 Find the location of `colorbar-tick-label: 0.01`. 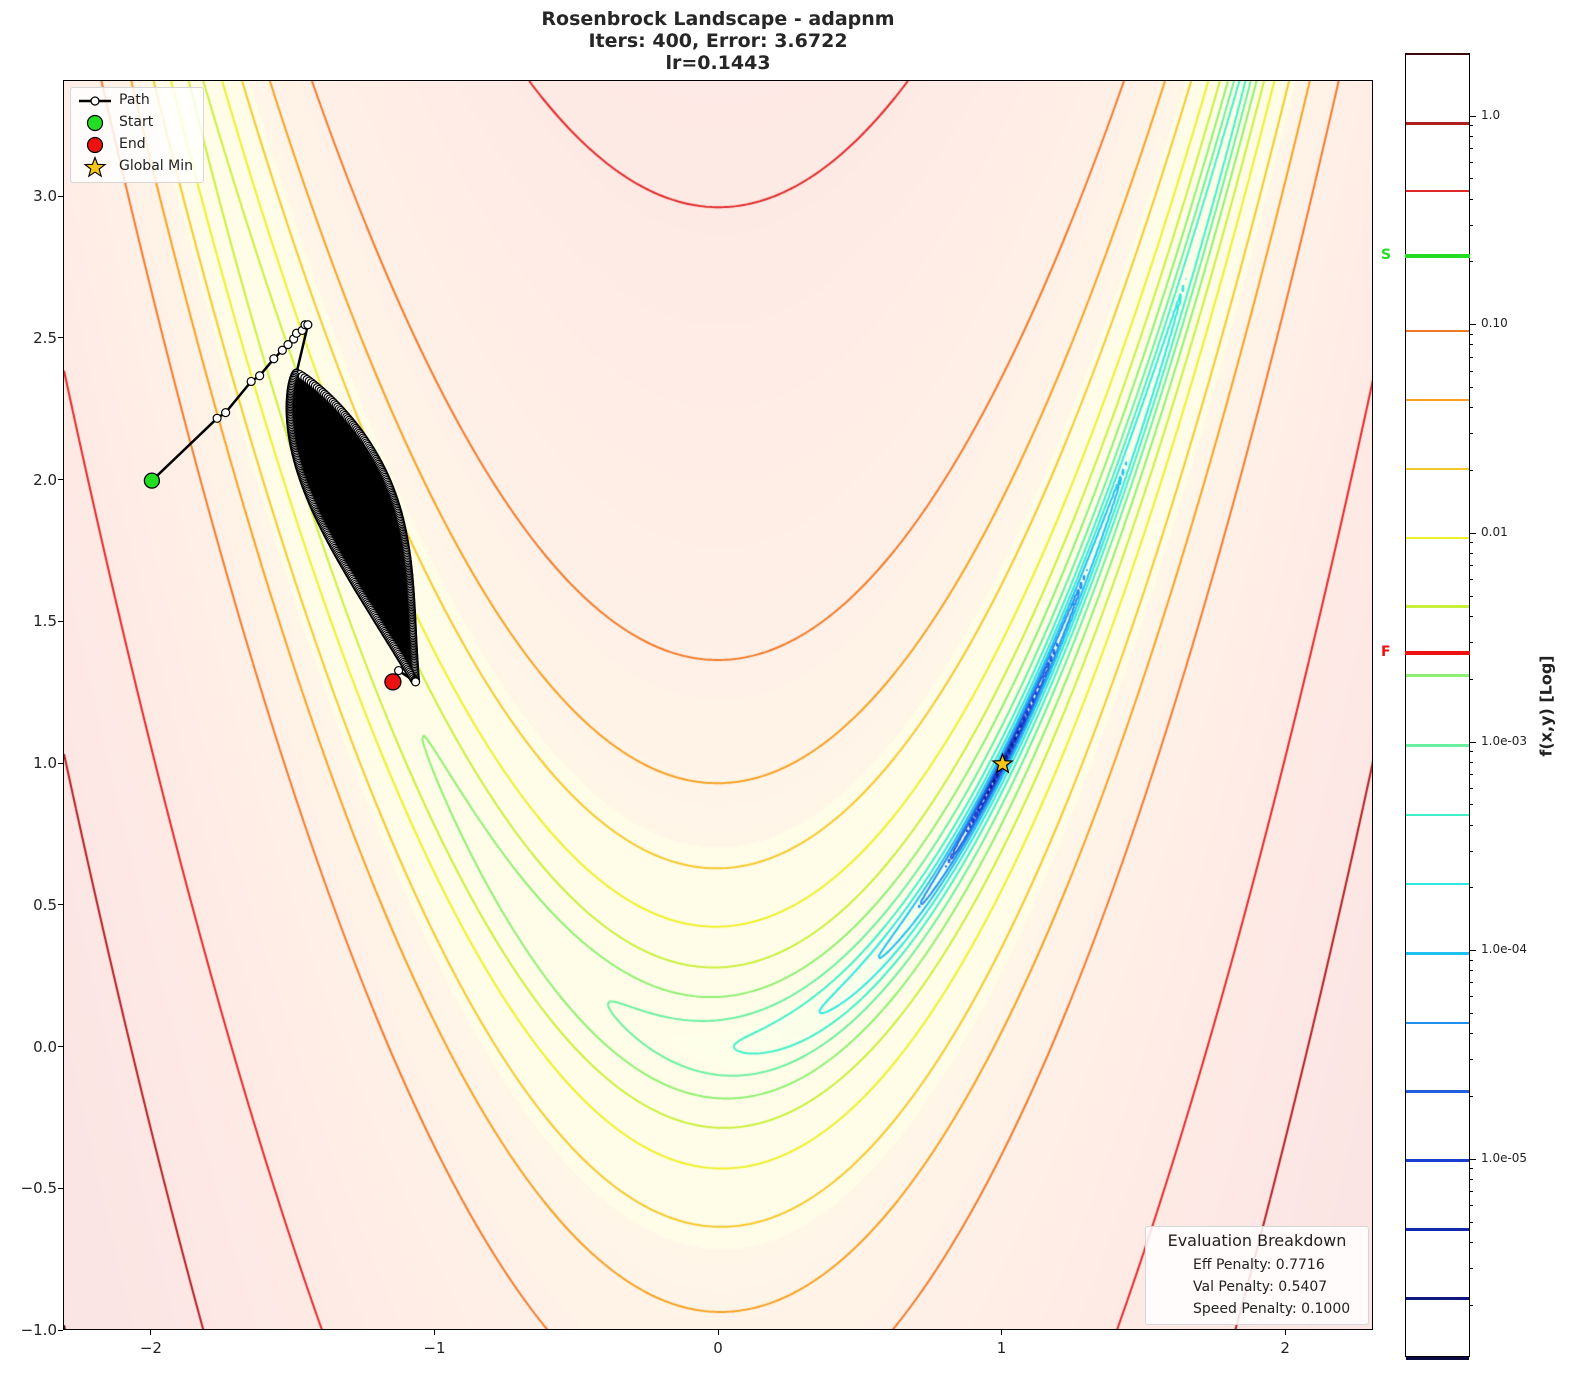

colorbar-tick-label: 0.01 is located at coordinates (1494, 531).